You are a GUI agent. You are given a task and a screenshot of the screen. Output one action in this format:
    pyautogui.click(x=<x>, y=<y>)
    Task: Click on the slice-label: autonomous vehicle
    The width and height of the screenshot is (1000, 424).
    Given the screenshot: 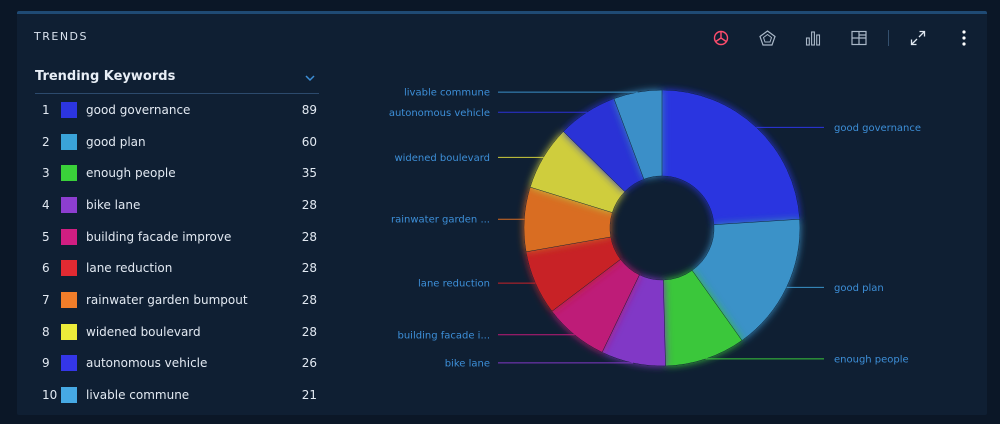 What is the action you would take?
    pyautogui.click(x=439, y=113)
    